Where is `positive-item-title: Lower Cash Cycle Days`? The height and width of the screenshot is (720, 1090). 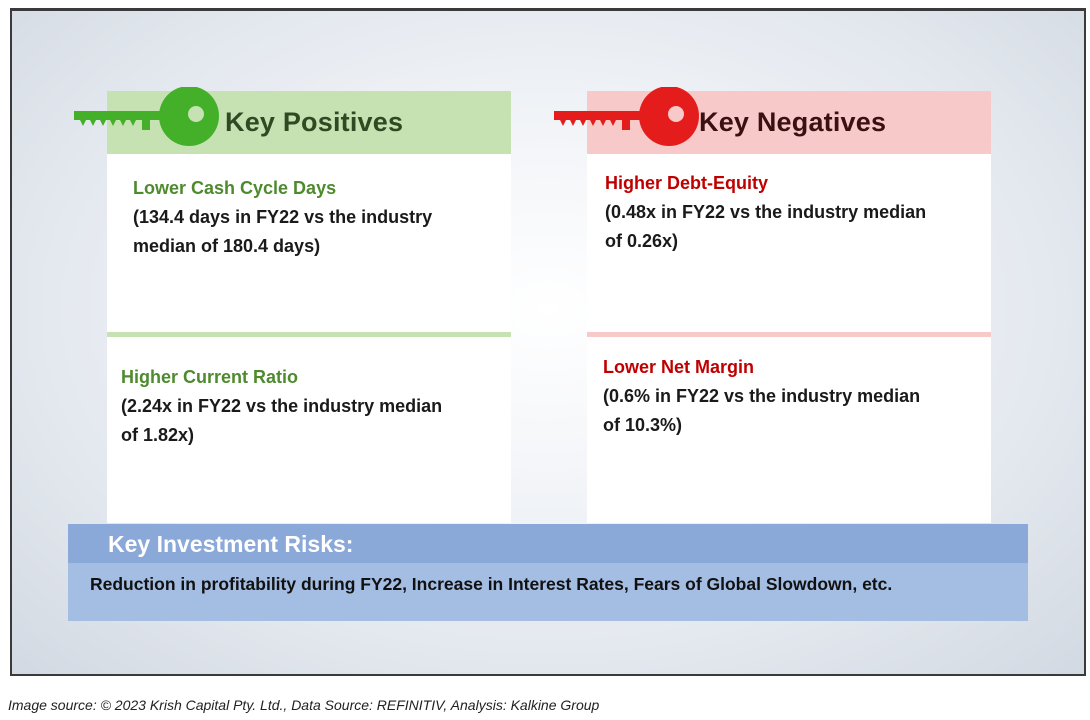 positive-item-title: Lower Cash Cycle Days is located at coordinates (235, 188).